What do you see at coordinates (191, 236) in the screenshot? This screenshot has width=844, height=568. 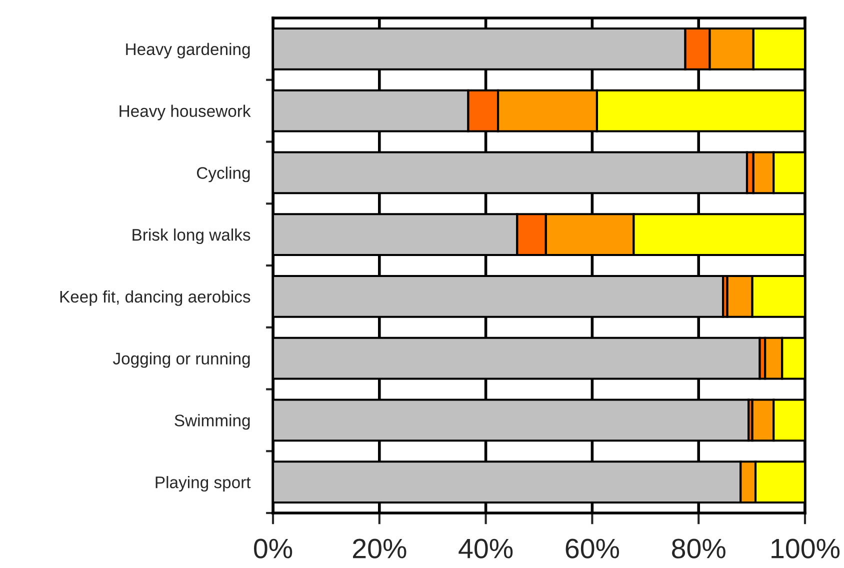 I see `y-tick-label: Brisk long walks` at bounding box center [191, 236].